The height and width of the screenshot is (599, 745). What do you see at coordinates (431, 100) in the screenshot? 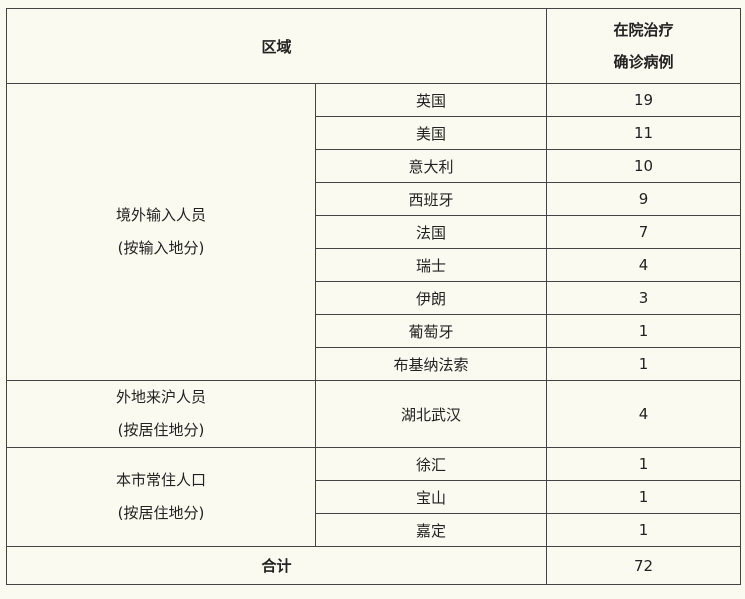
I see `place-cell: 英国` at bounding box center [431, 100].